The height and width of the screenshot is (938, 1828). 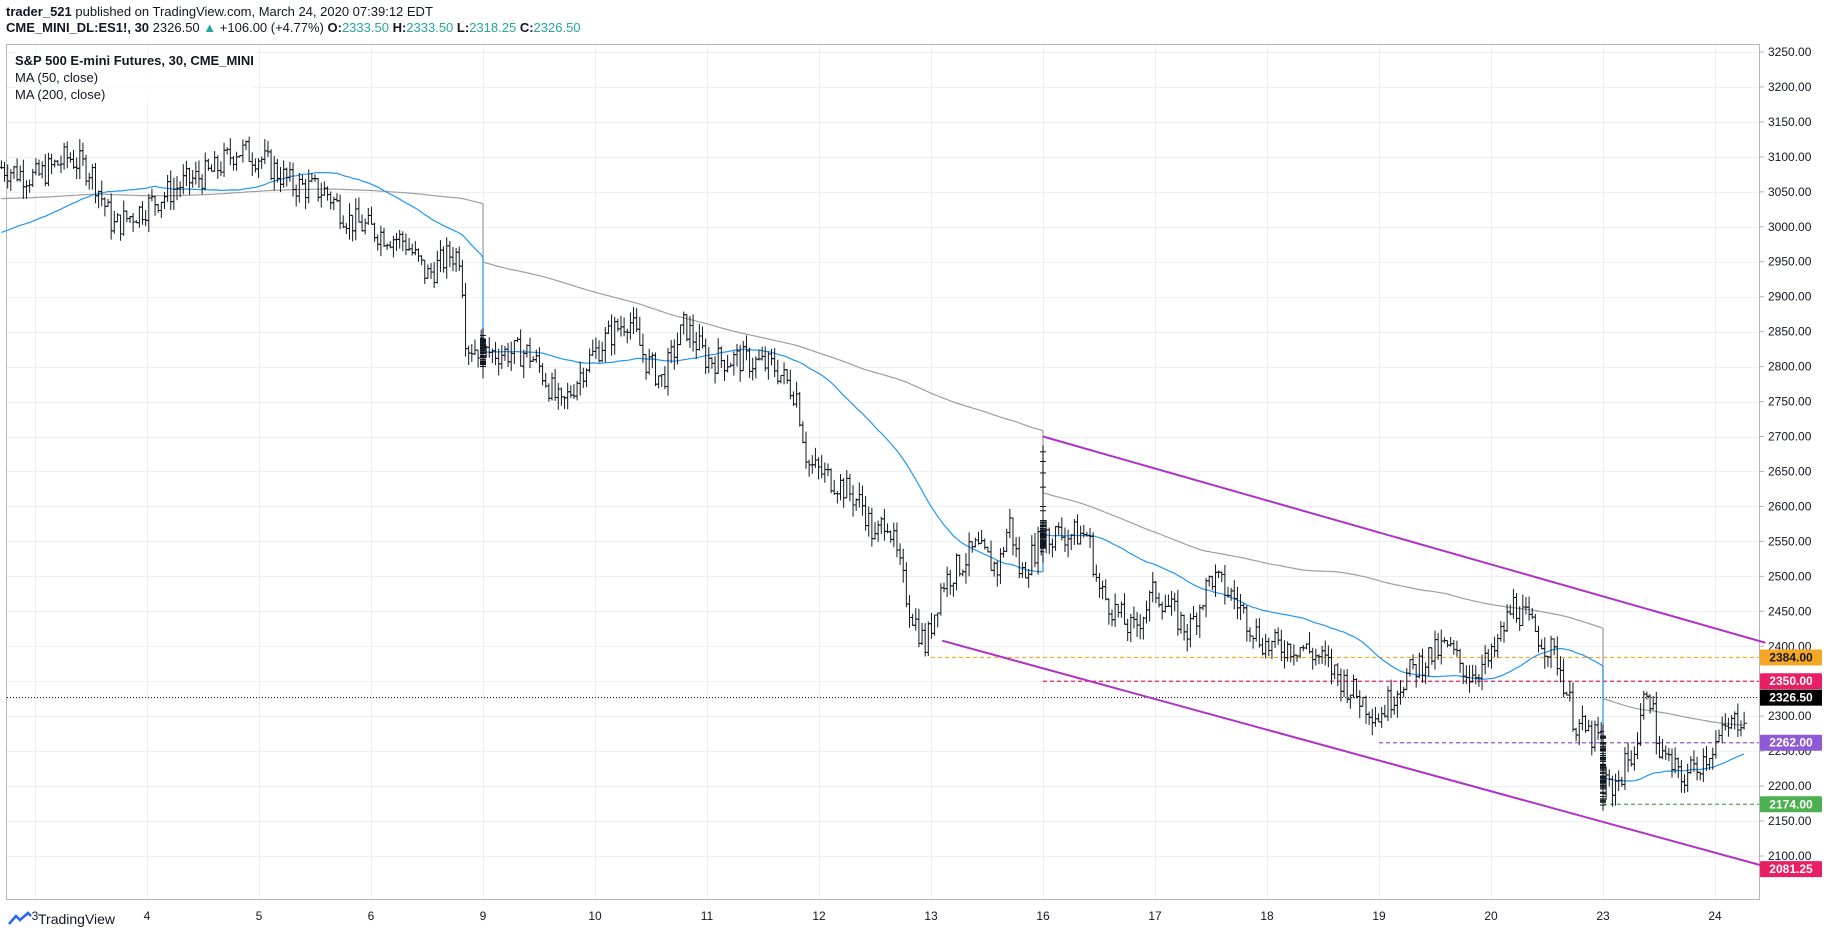 What do you see at coordinates (20, 918) in the screenshot?
I see `tradingview-logo-icon` at bounding box center [20, 918].